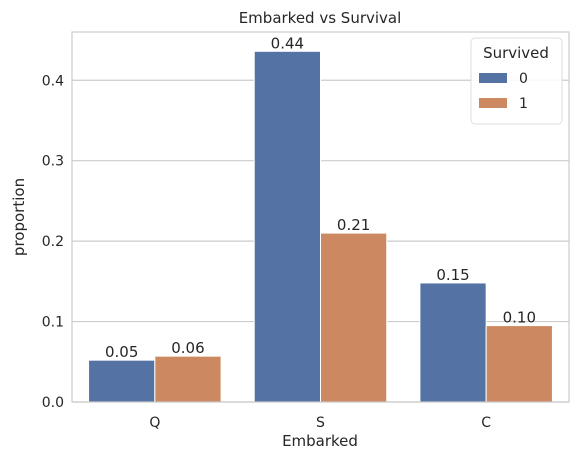  I want to click on y-tick-label: 0.4, so click(53, 81).